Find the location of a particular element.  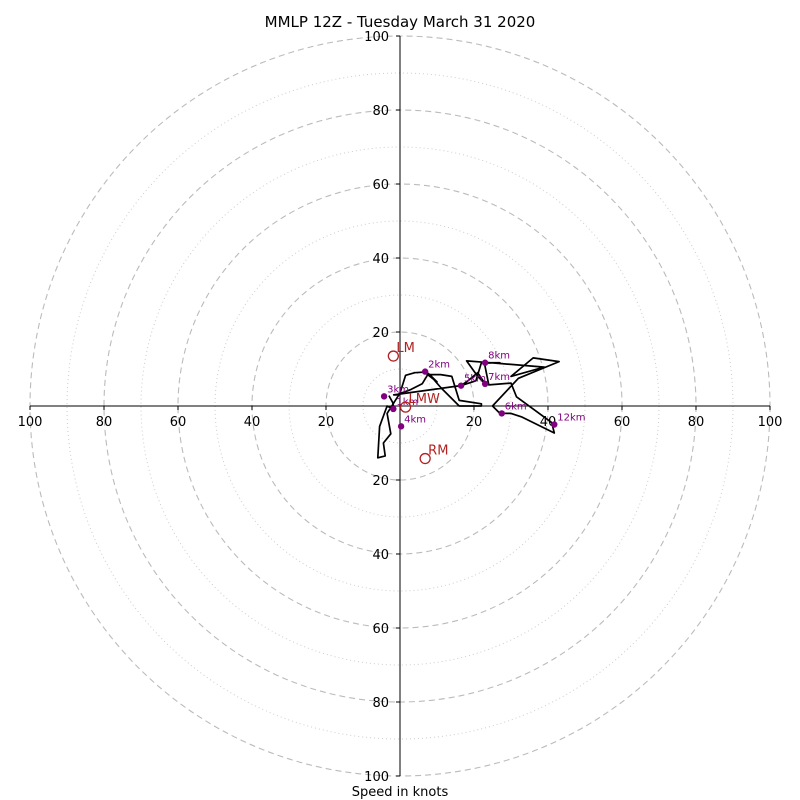

height-marker-3km is located at coordinates (384, 396).